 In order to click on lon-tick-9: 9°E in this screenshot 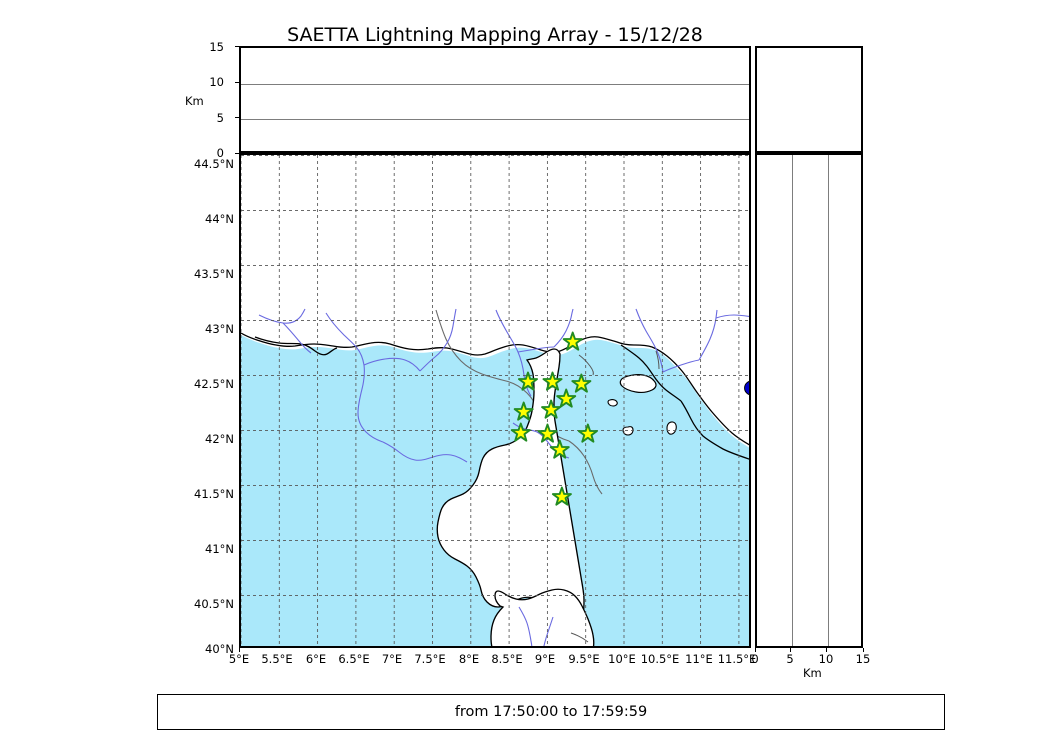, I will do `click(545, 659)`.